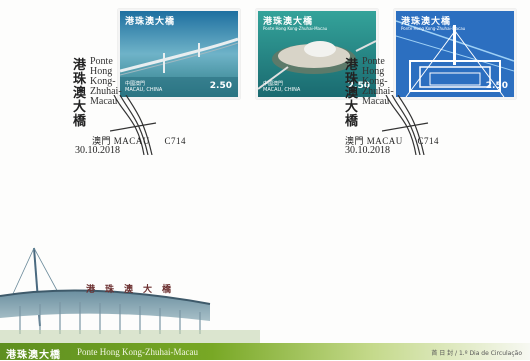  What do you see at coordinates (133, 125) in the screenshot?
I see `postmark-1-wave-lines` at bounding box center [133, 125].